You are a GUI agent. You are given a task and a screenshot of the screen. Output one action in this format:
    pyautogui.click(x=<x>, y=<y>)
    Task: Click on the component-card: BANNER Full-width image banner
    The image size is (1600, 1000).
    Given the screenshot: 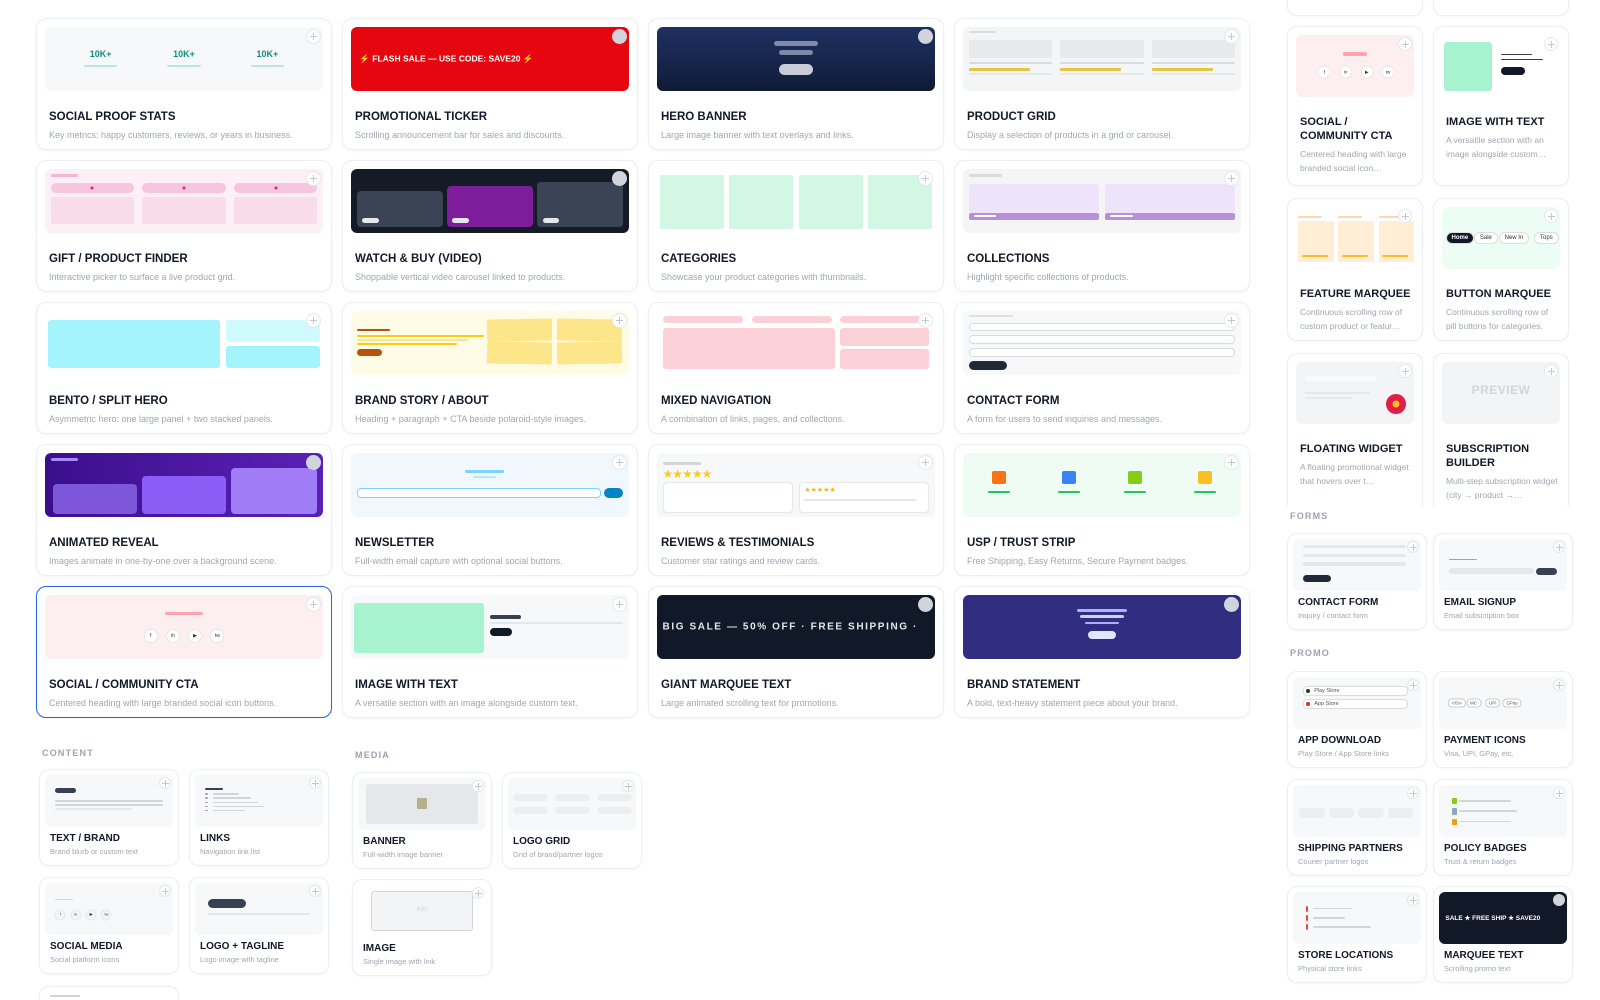 What is the action you would take?
    pyautogui.click(x=422, y=820)
    